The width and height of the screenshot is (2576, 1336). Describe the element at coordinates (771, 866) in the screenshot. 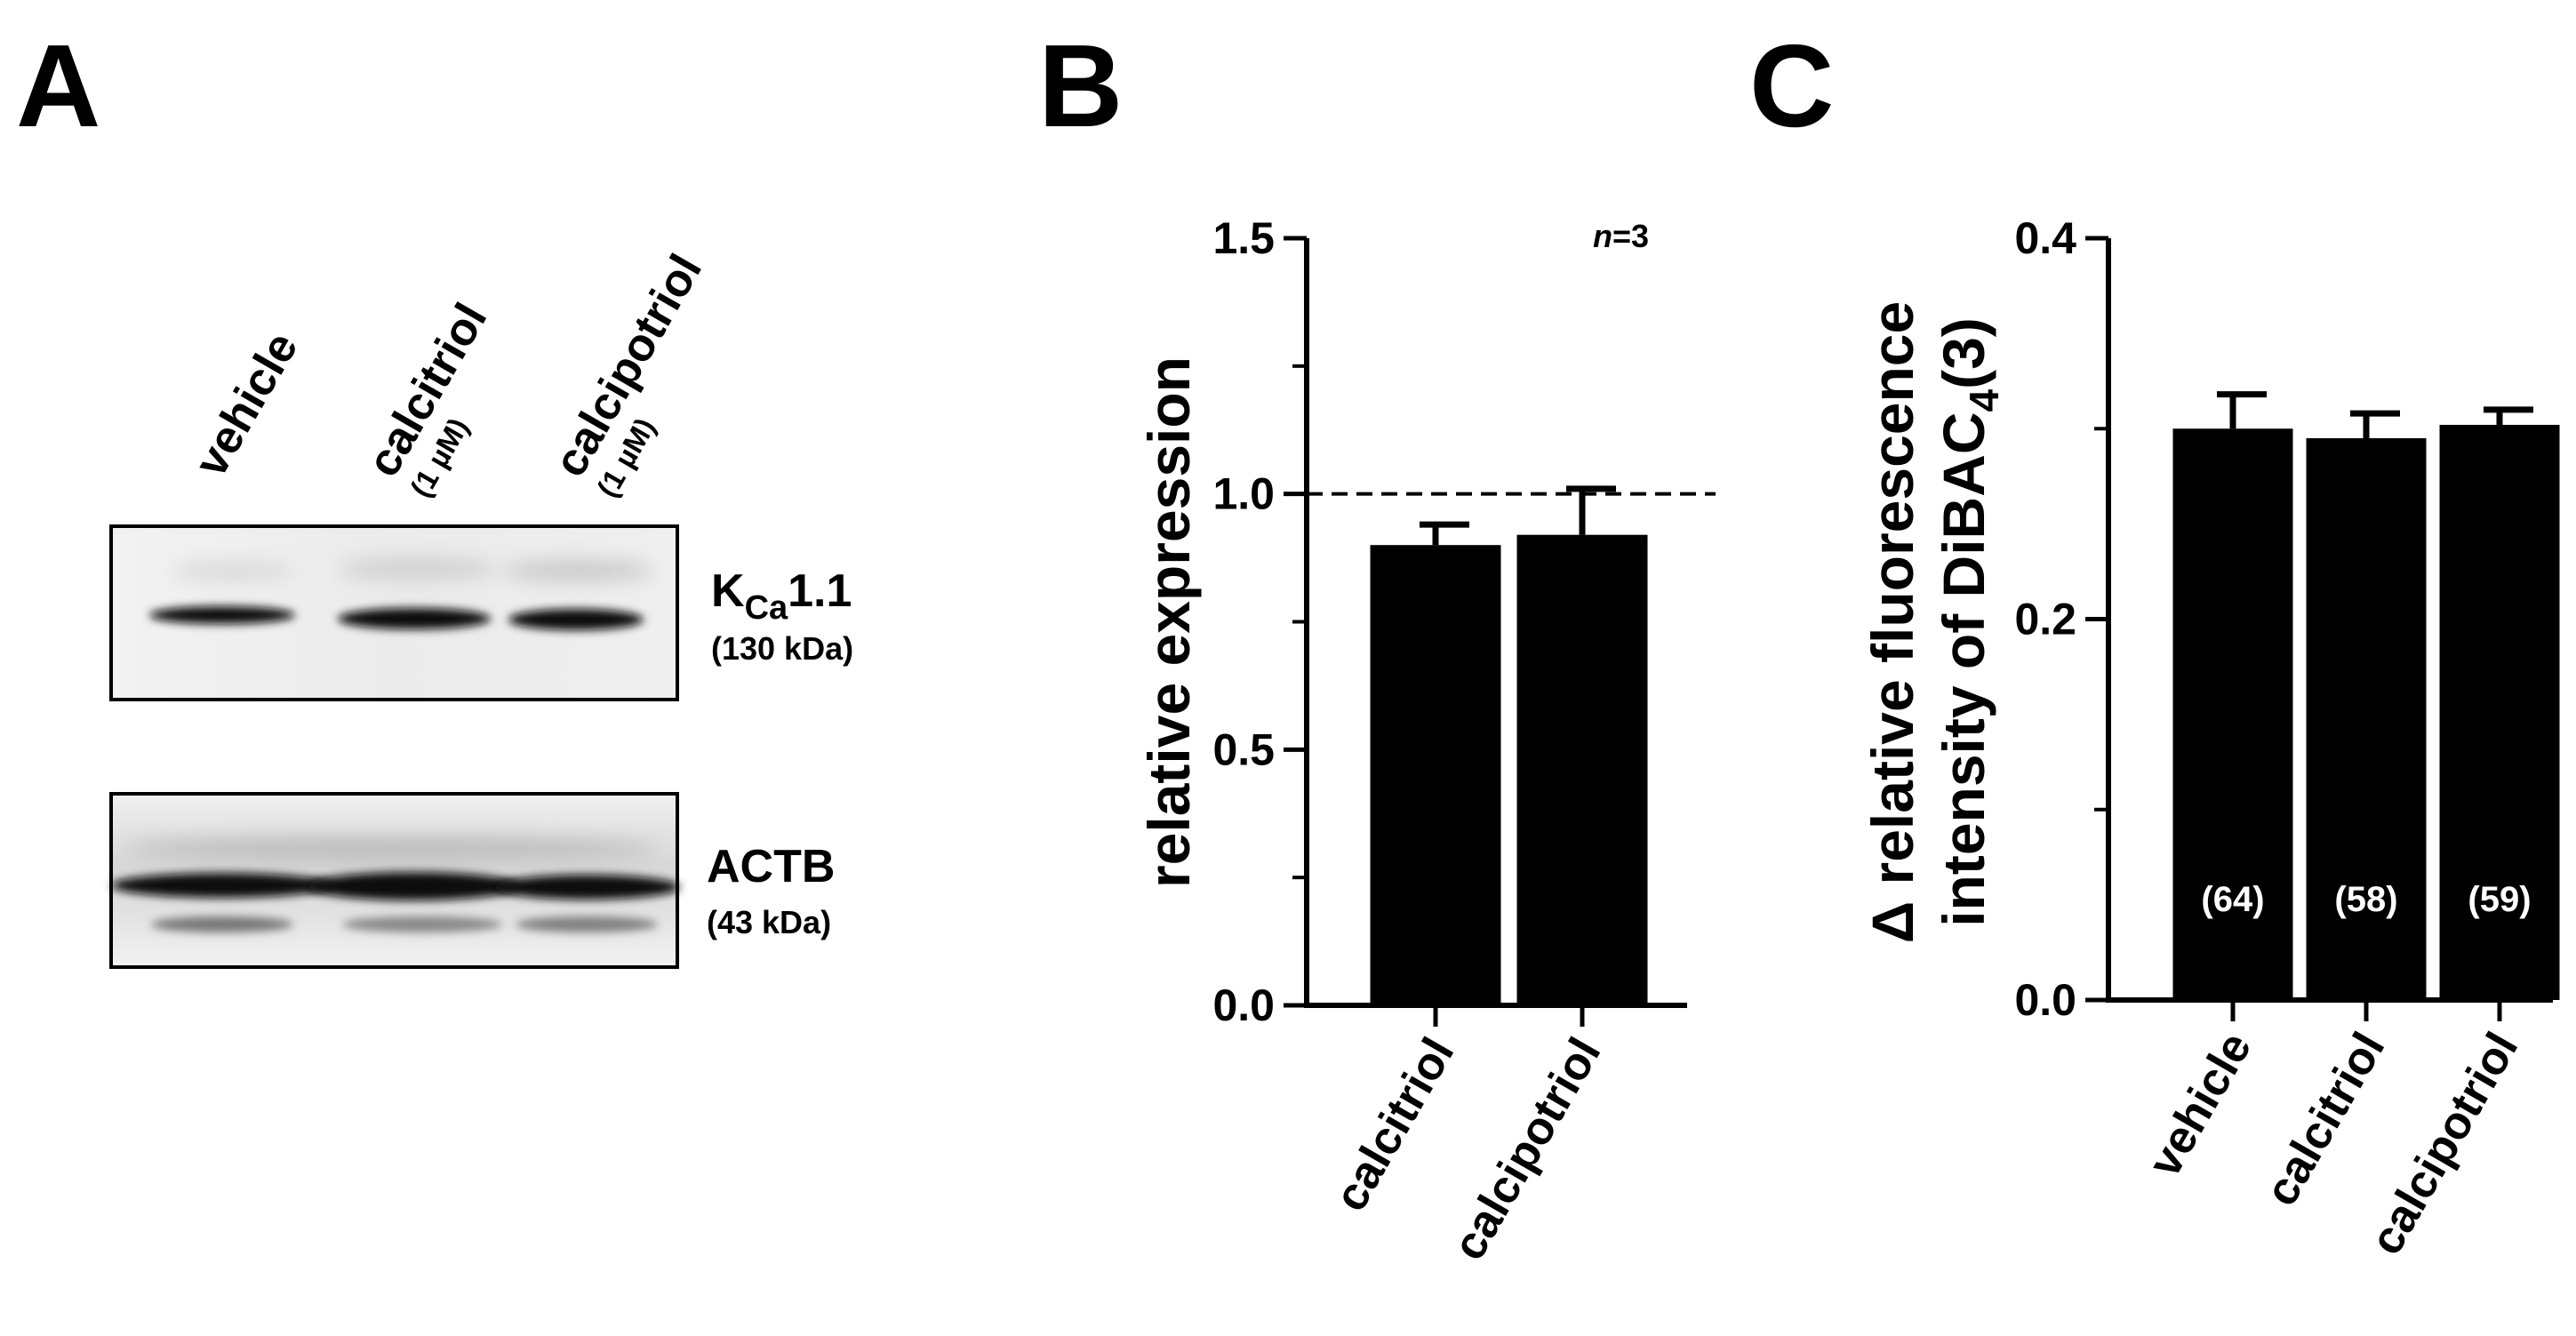

I see `blot-label-actb: ACTB` at that location.